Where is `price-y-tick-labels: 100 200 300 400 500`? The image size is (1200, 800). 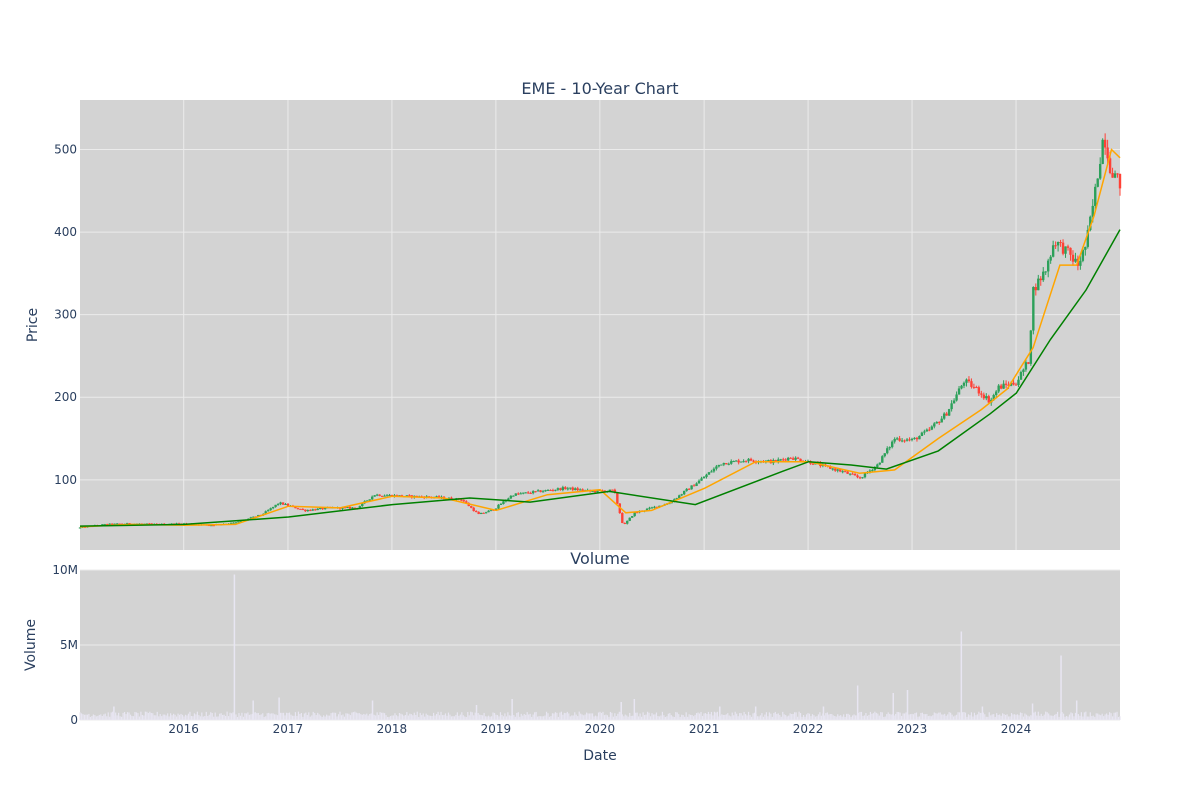
price-y-tick-labels: 100 200 300 400 500 is located at coordinates (65, 315).